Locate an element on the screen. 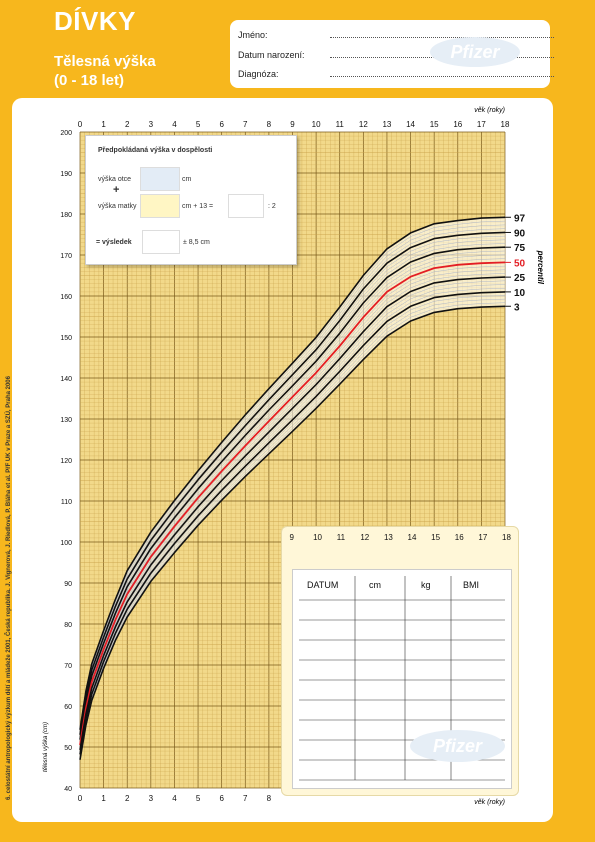  x-tick-bottom: 7 is located at coordinates (245, 798).